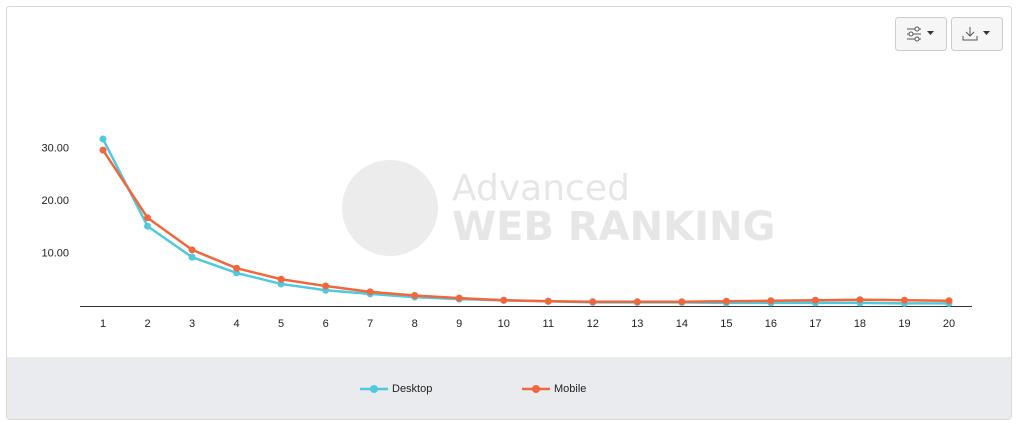 The image size is (1024, 438). I want to click on x-tick-label: 8, so click(415, 324).